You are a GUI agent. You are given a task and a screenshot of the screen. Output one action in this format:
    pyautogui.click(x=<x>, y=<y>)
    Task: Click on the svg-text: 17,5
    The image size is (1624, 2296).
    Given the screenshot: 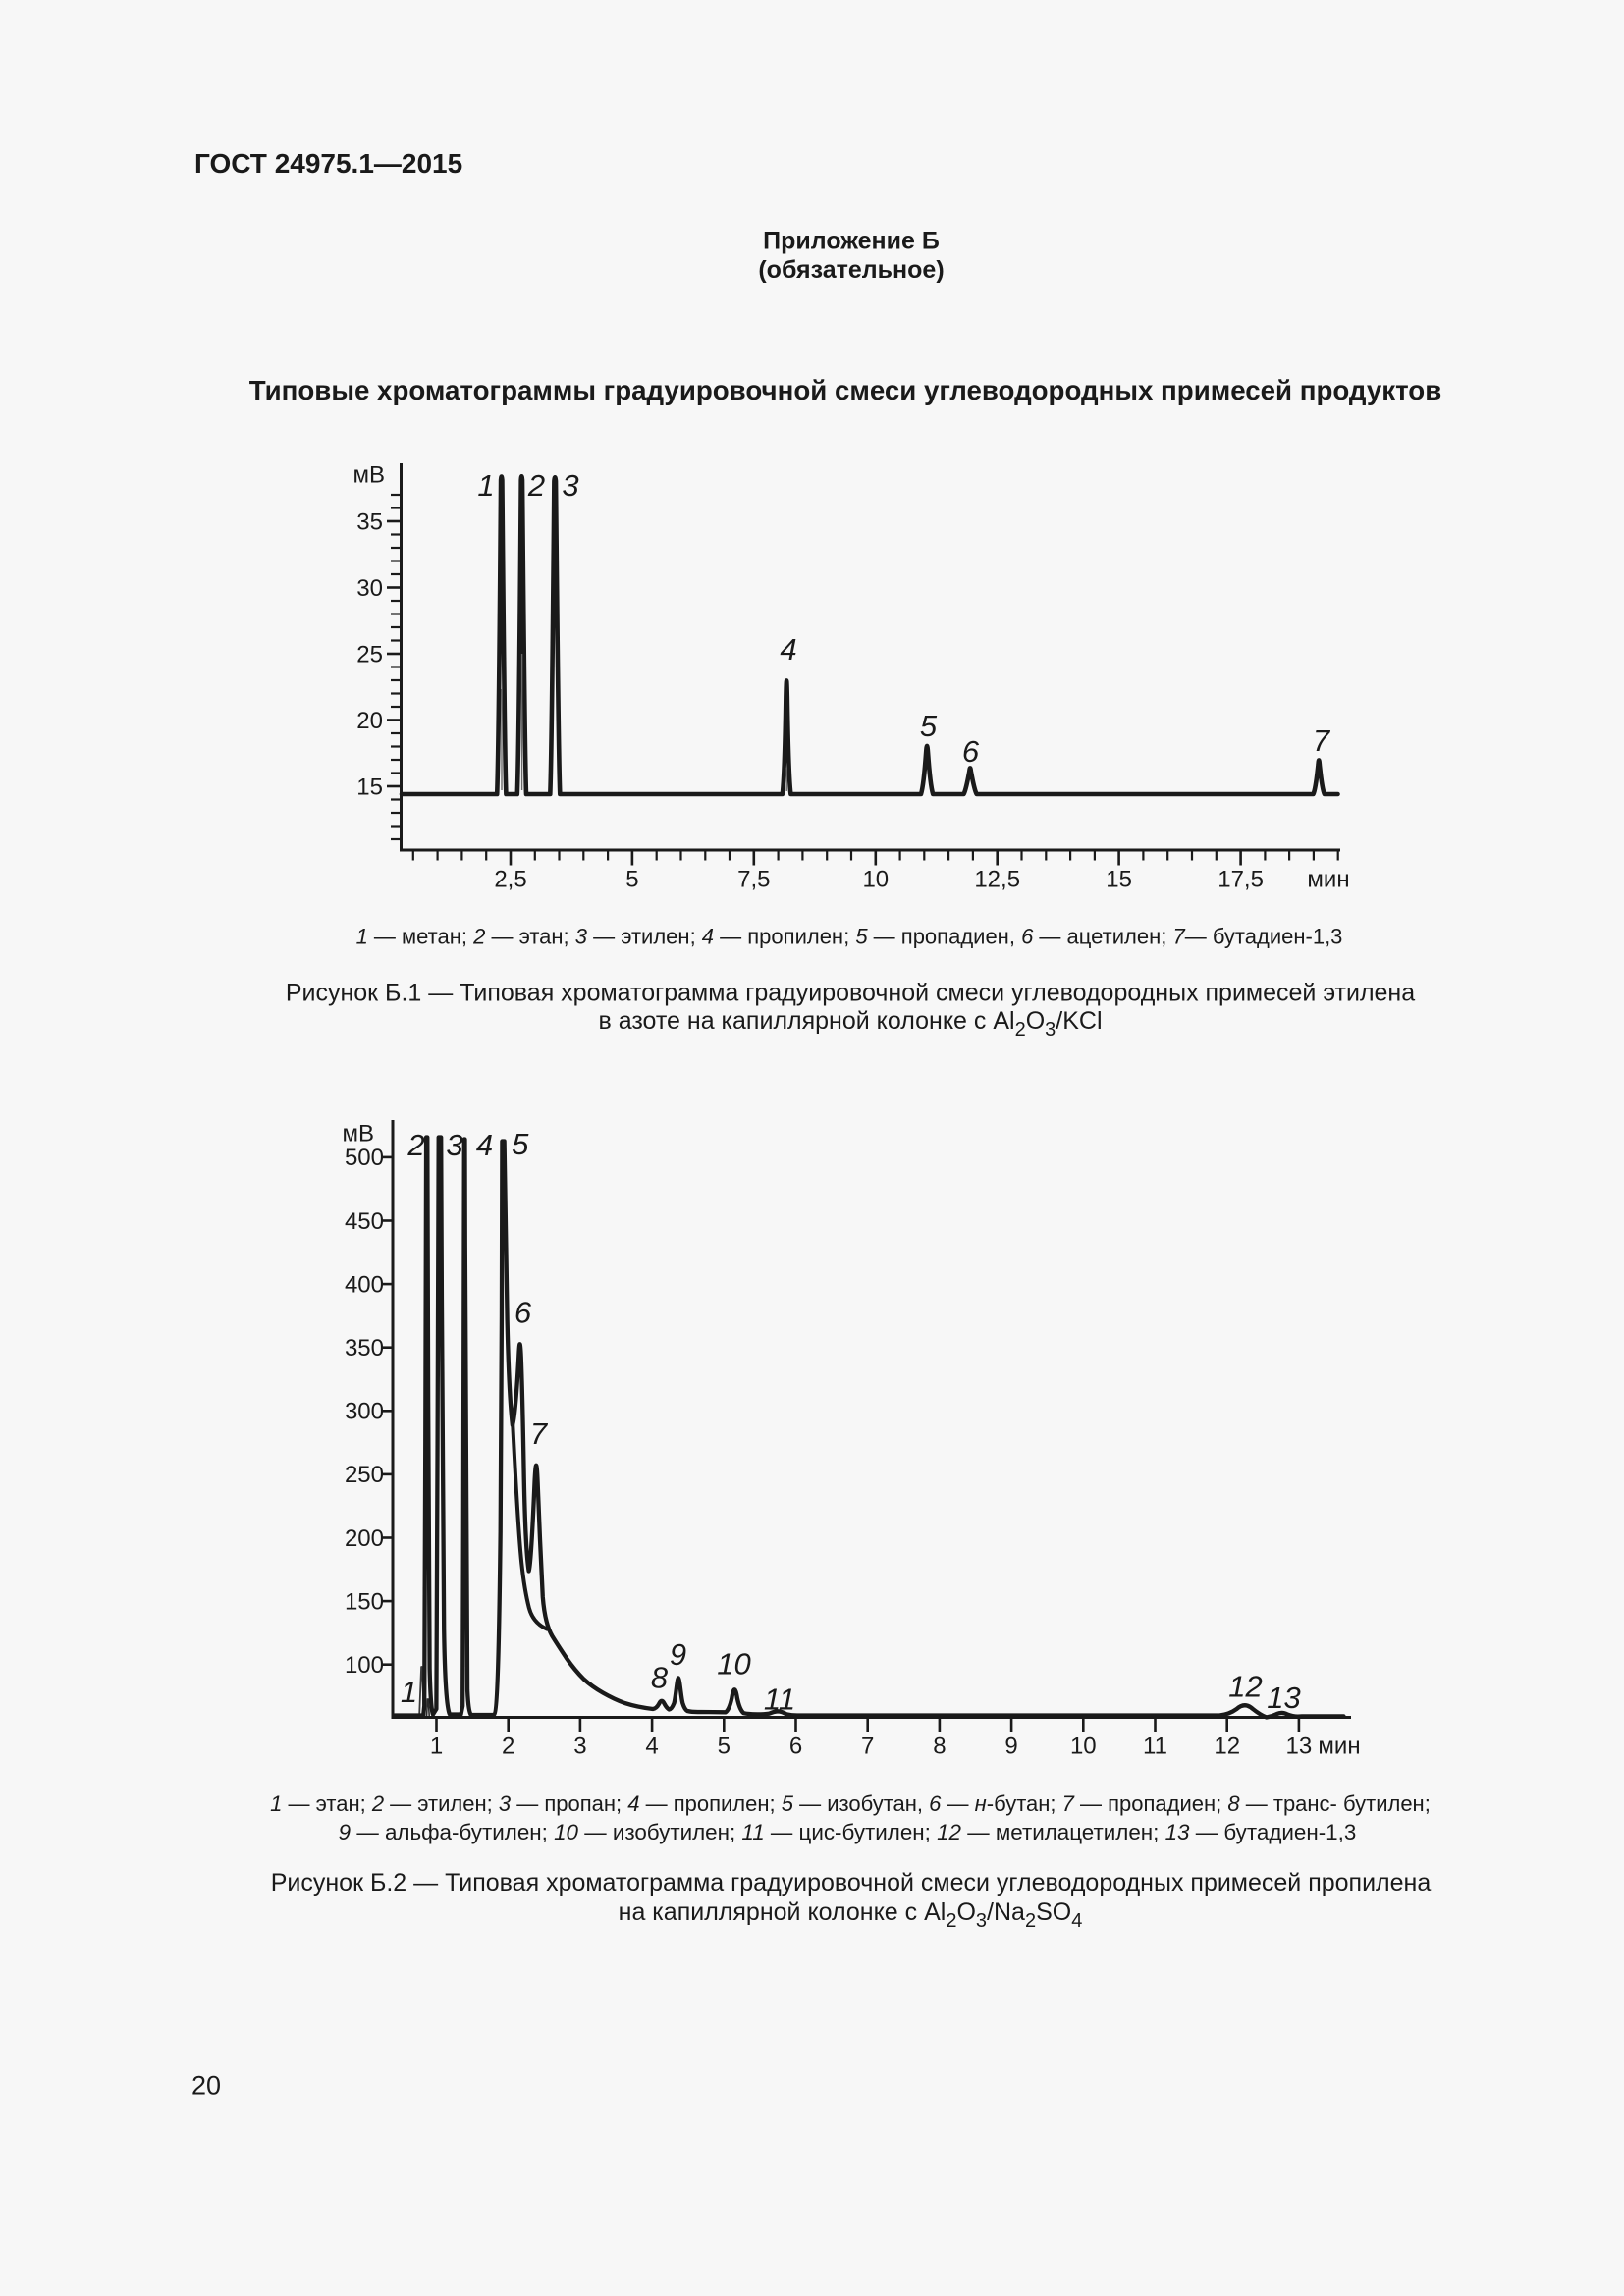 What is the action you would take?
    pyautogui.click(x=1241, y=880)
    